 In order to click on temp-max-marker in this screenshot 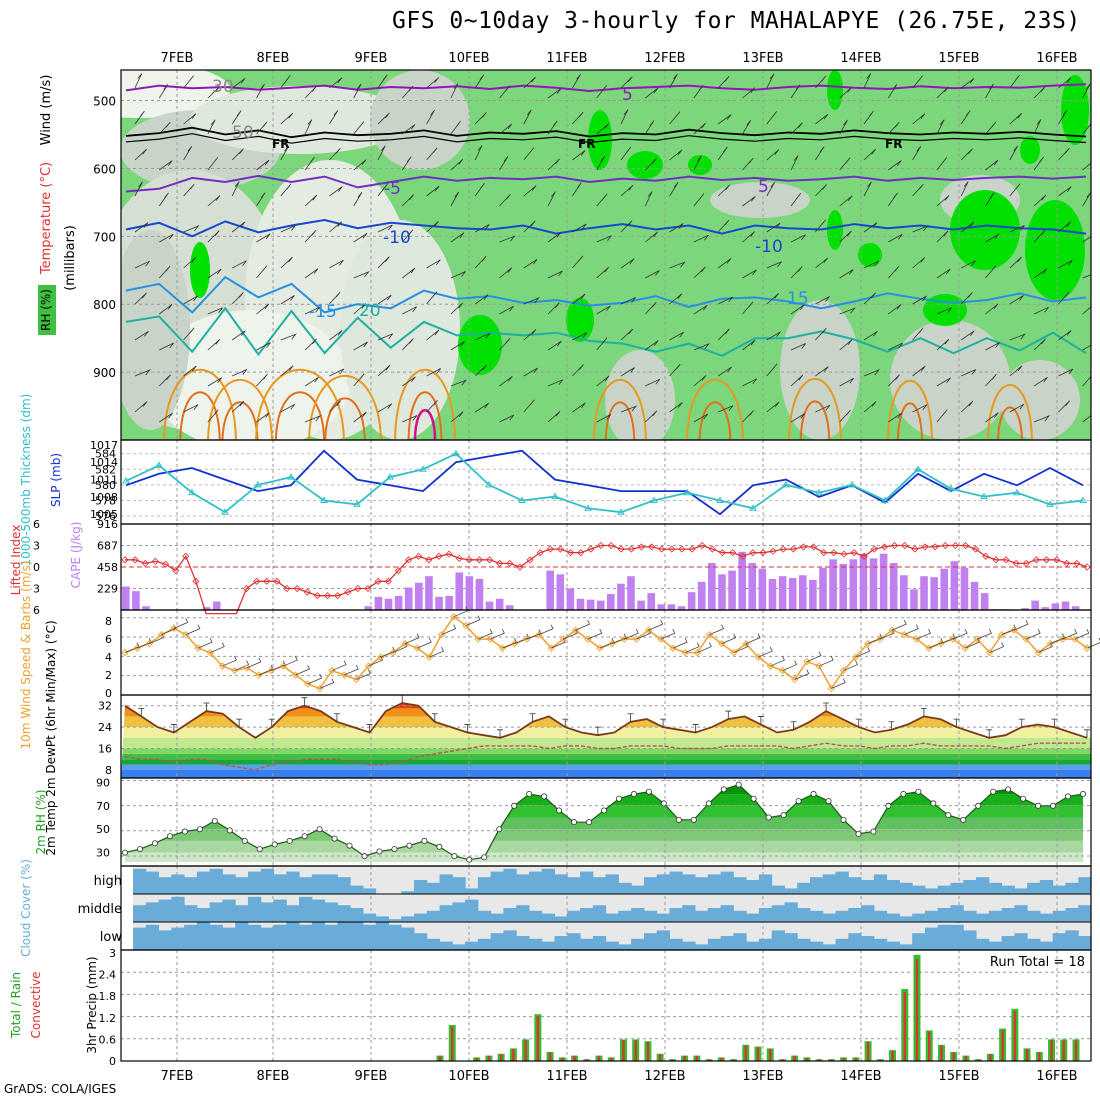, I will do `click(663, 723)`.